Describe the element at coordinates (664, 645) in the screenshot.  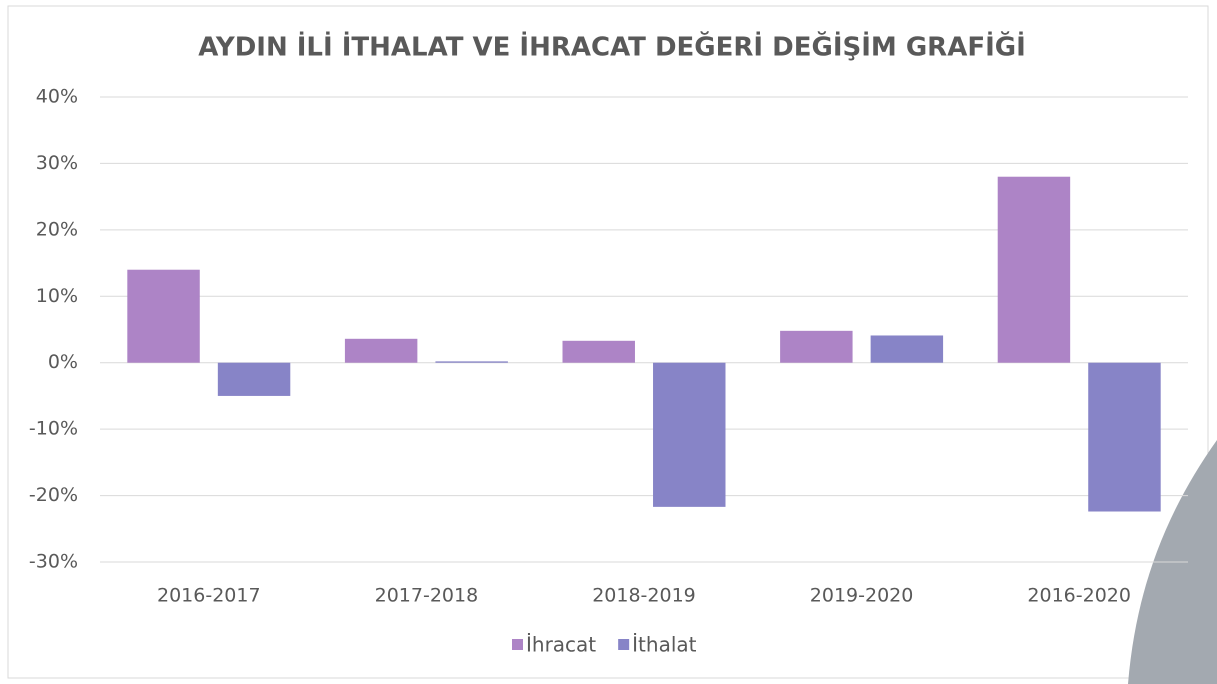
I see `legend-label: İthalat` at that location.